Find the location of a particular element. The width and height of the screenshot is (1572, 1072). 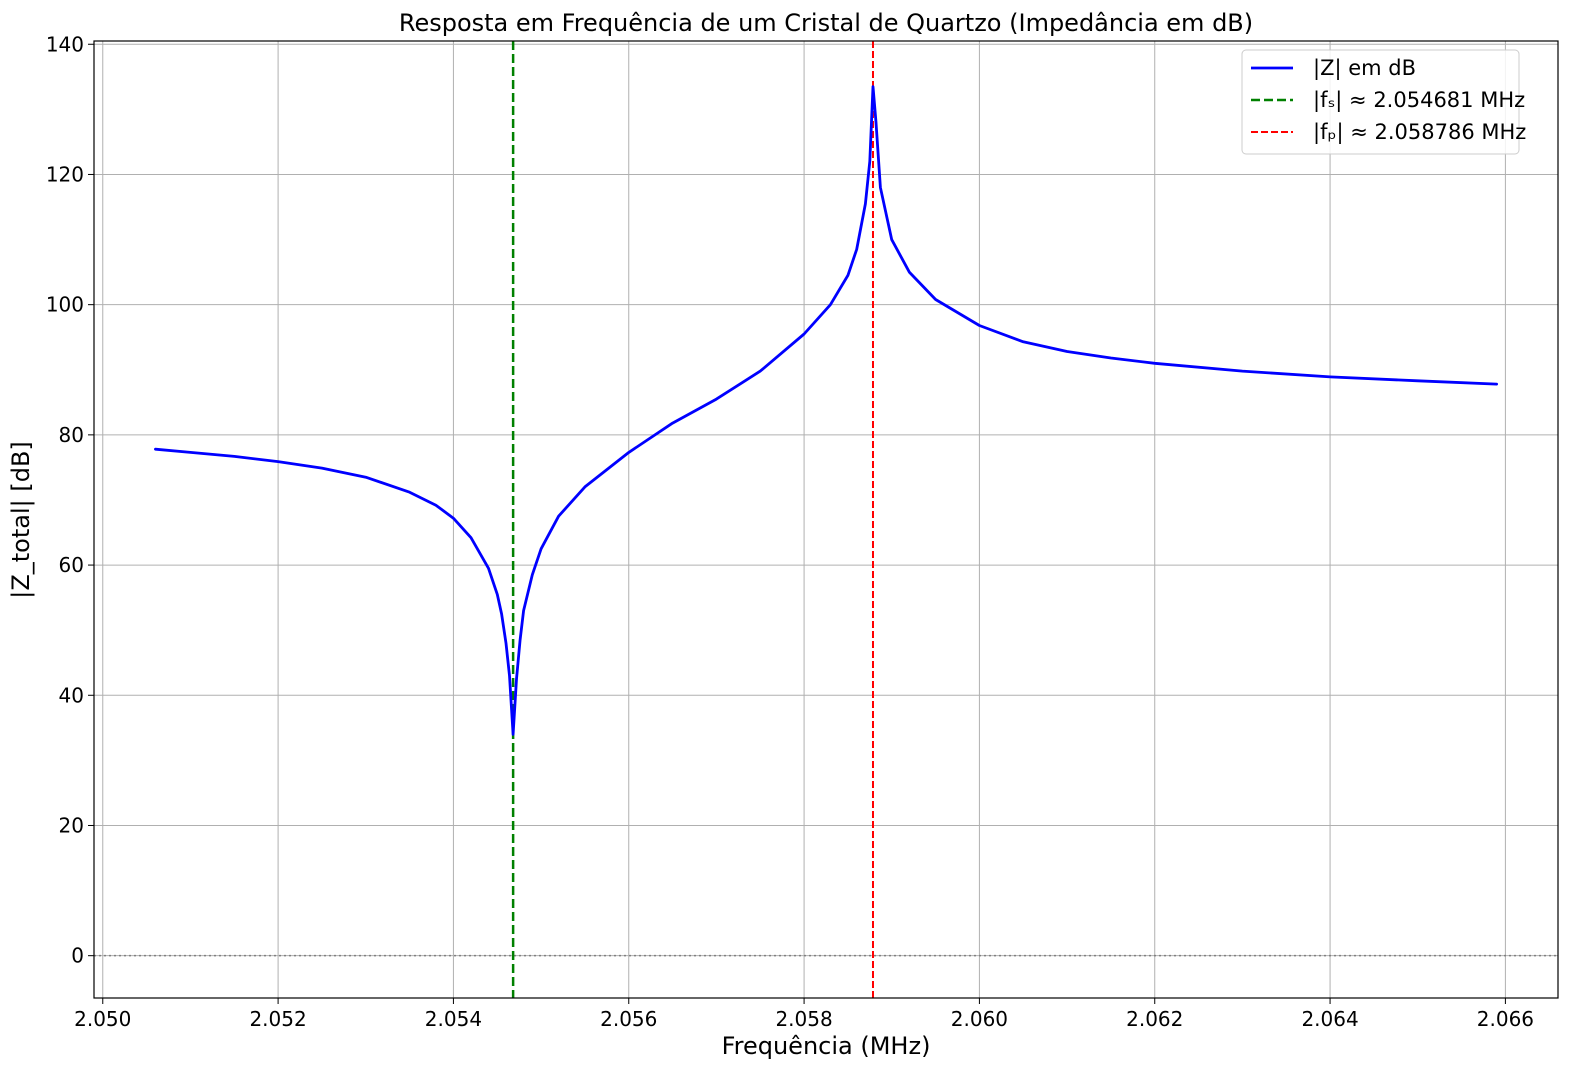

x-tick-label: 2.054 is located at coordinates (453, 1019).